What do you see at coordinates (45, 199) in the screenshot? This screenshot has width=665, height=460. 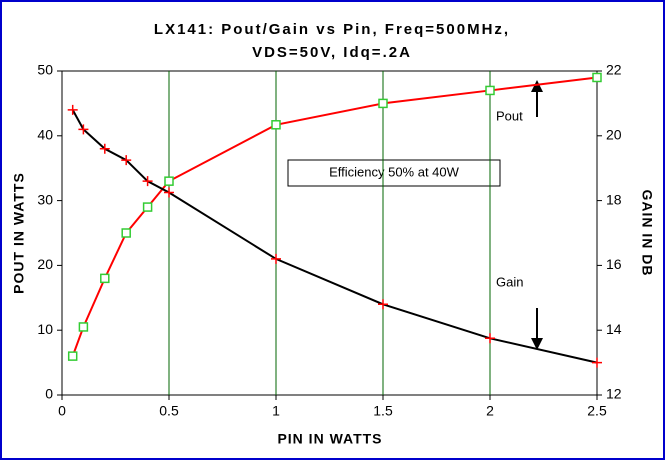 I see `y-tick-label: 30` at bounding box center [45, 199].